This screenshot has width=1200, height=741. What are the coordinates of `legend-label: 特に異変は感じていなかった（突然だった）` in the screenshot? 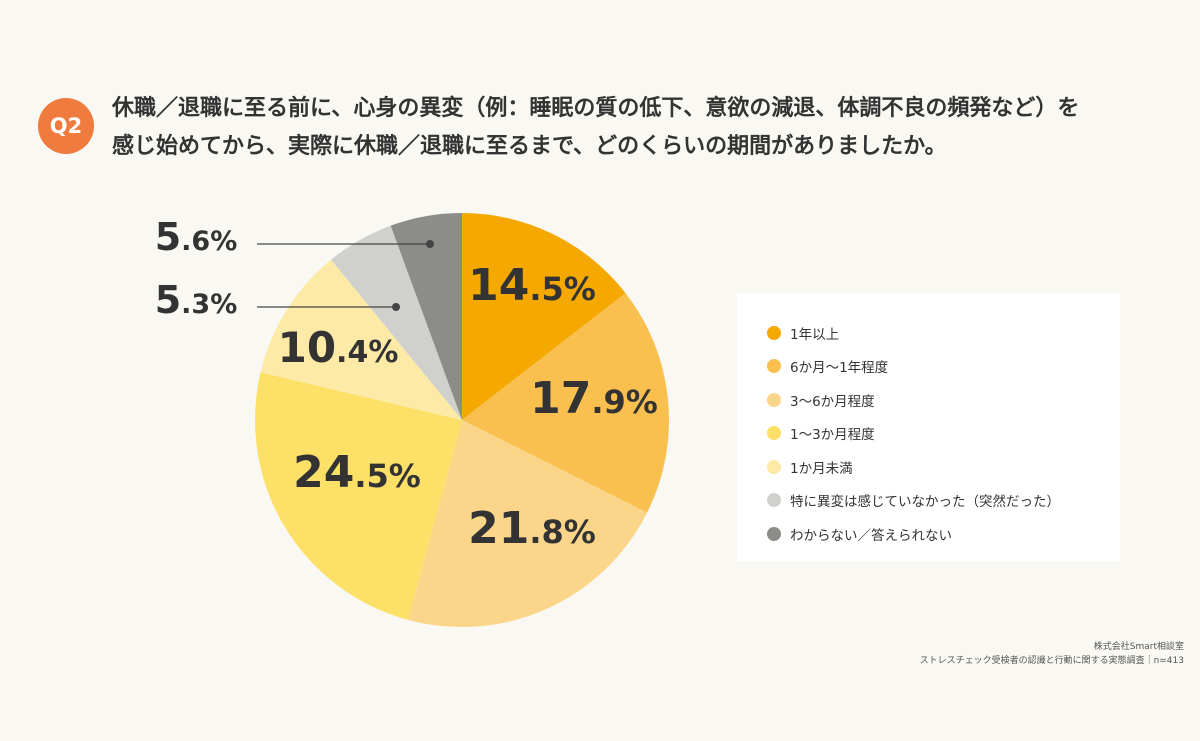 It's located at (925, 502).